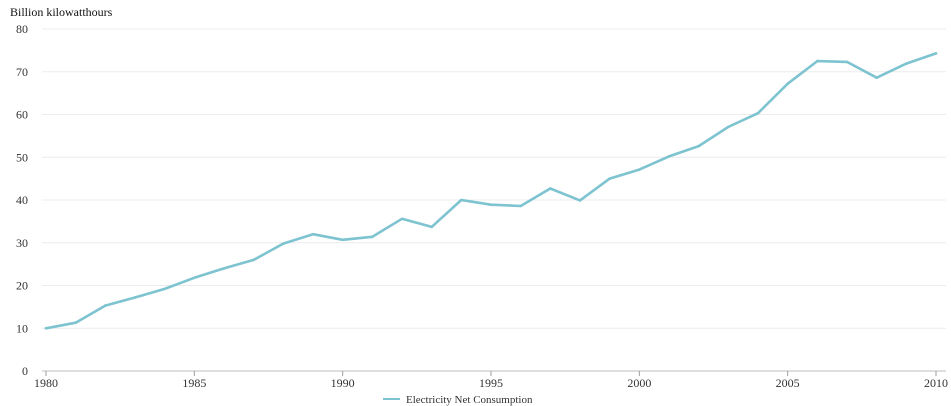 Image resolution: width=951 pixels, height=406 pixels. Describe the element at coordinates (431, 227) in the screenshot. I see `data-point-1993` at that location.